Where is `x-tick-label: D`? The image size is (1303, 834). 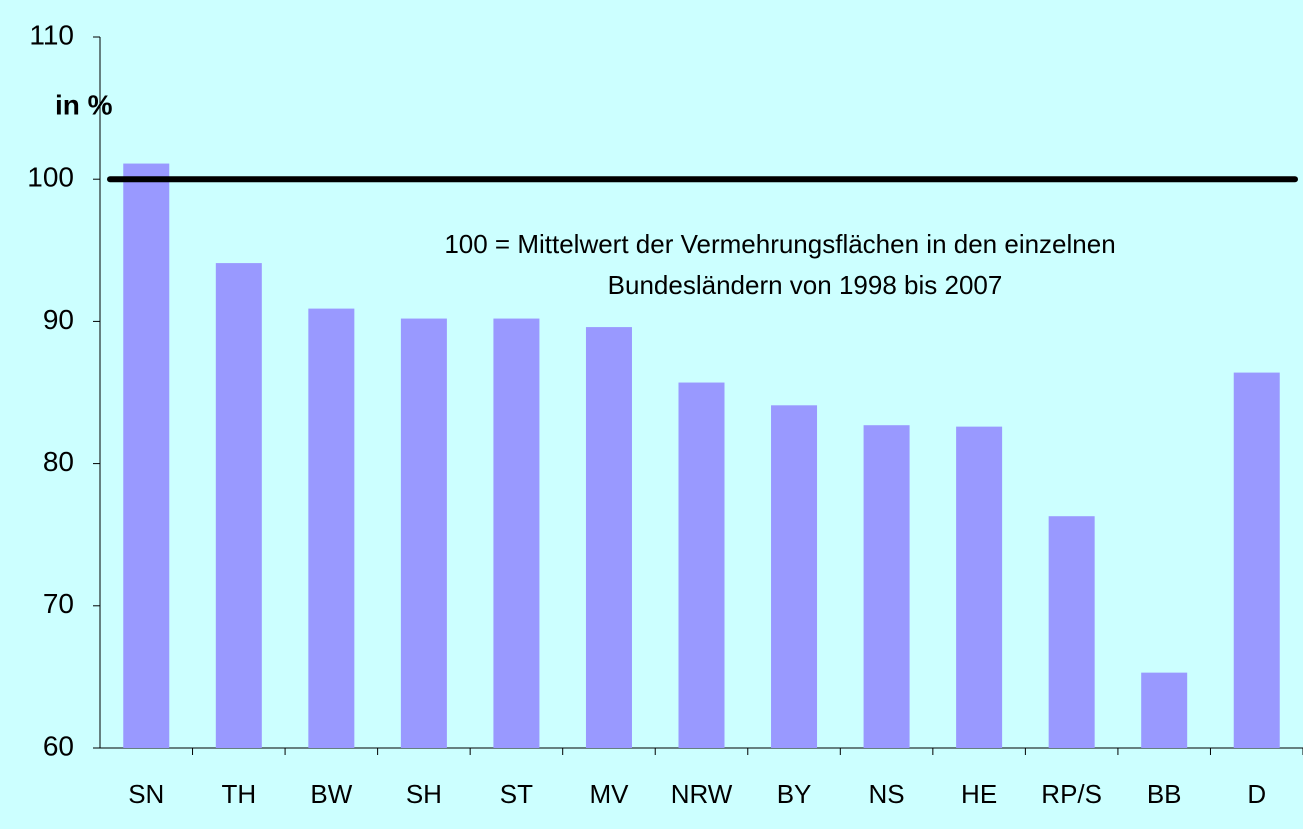 x-tick-label: D is located at coordinates (1256, 794).